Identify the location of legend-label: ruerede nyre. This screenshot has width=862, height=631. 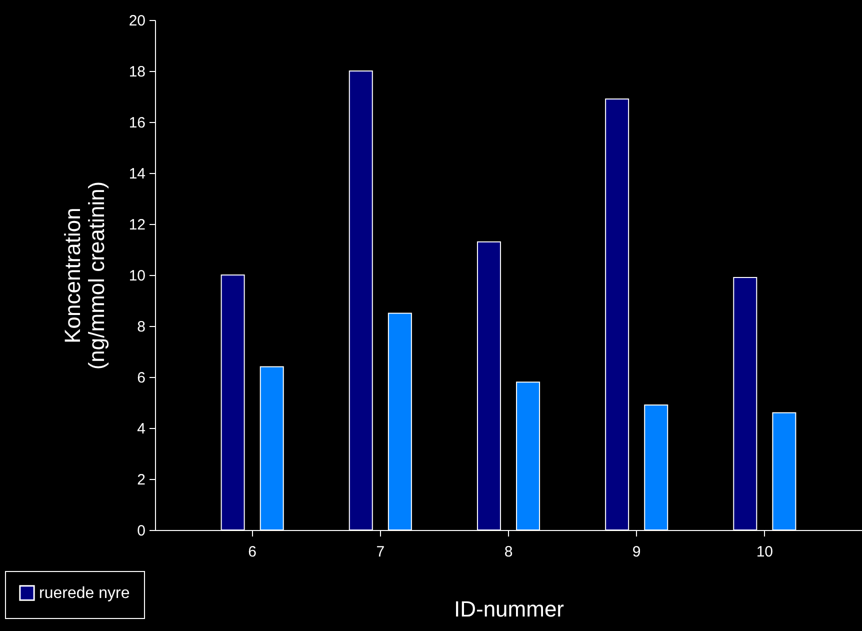
(84, 593).